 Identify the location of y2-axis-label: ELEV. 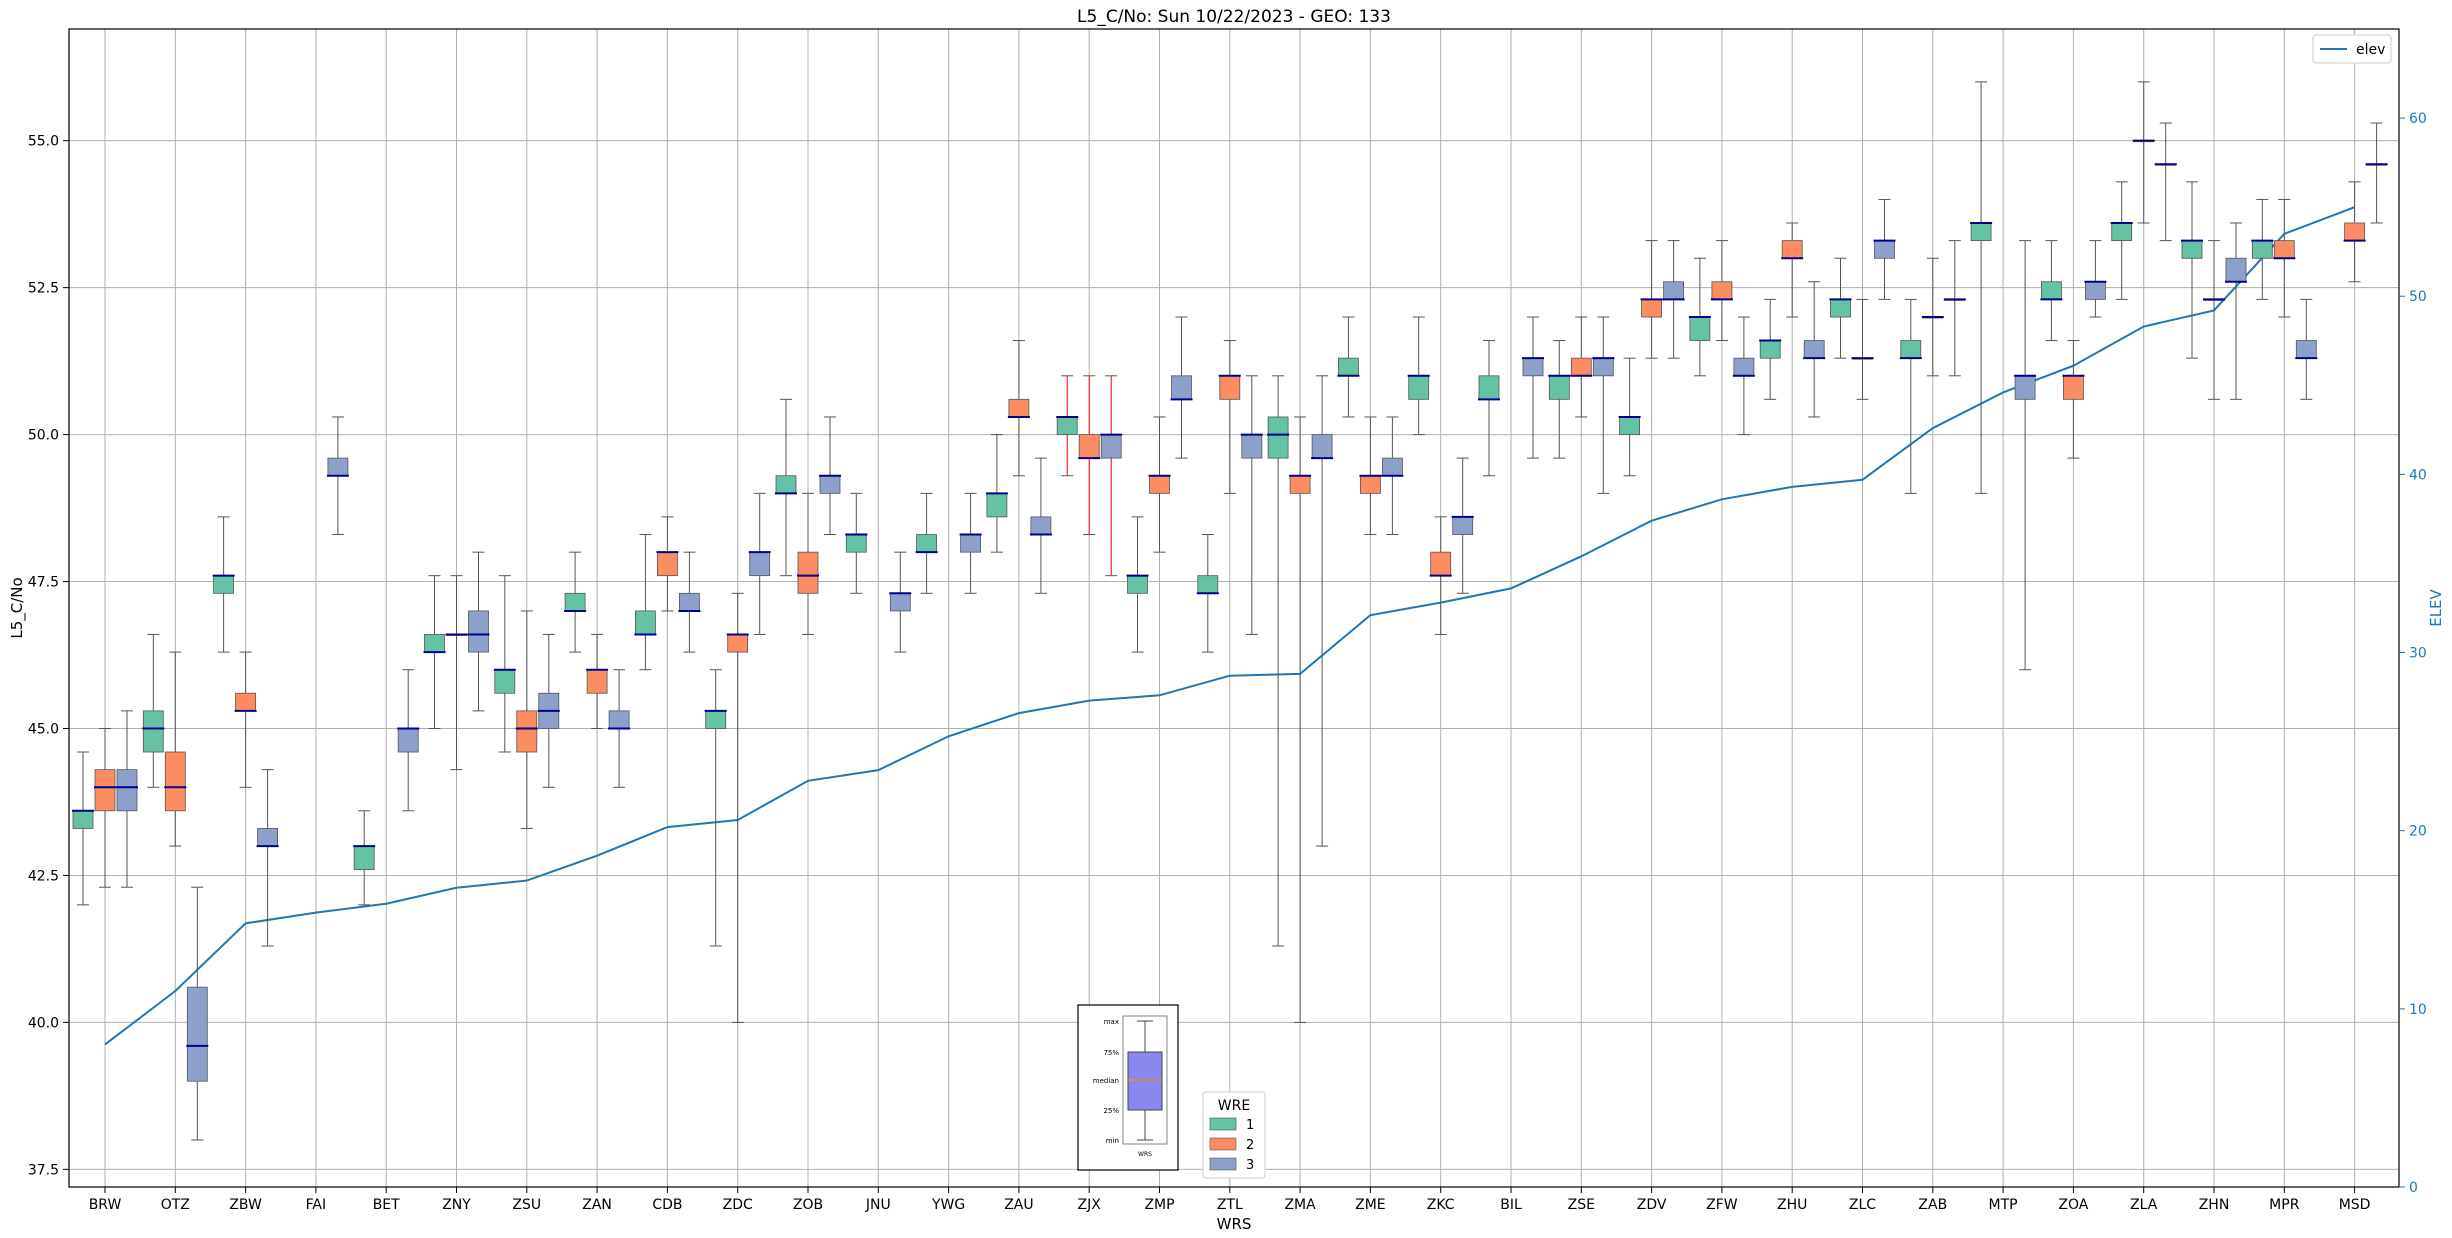
(2436, 607).